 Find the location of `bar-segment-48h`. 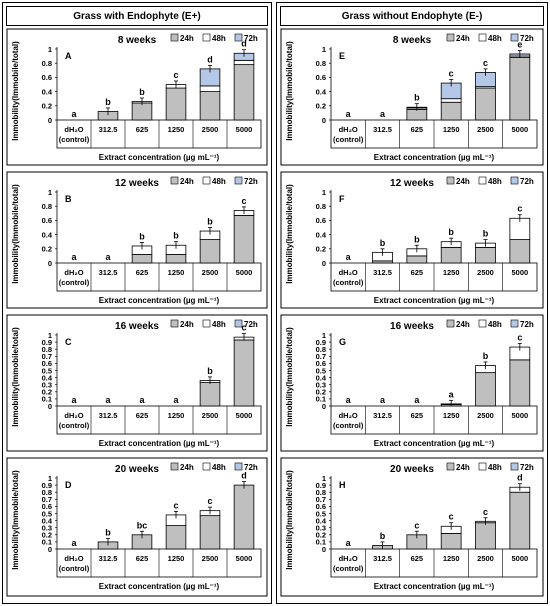

bar-segment-48h is located at coordinates (210, 88).